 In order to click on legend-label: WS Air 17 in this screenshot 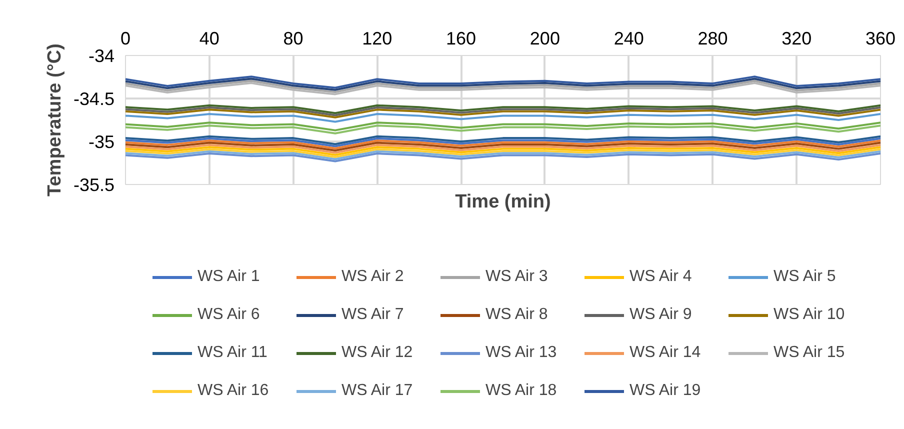, I will do `click(378, 391)`.